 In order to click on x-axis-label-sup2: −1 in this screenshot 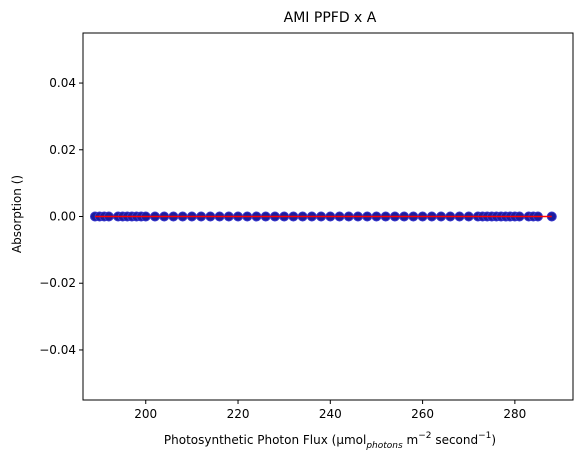, I will do `click(484, 436)`.